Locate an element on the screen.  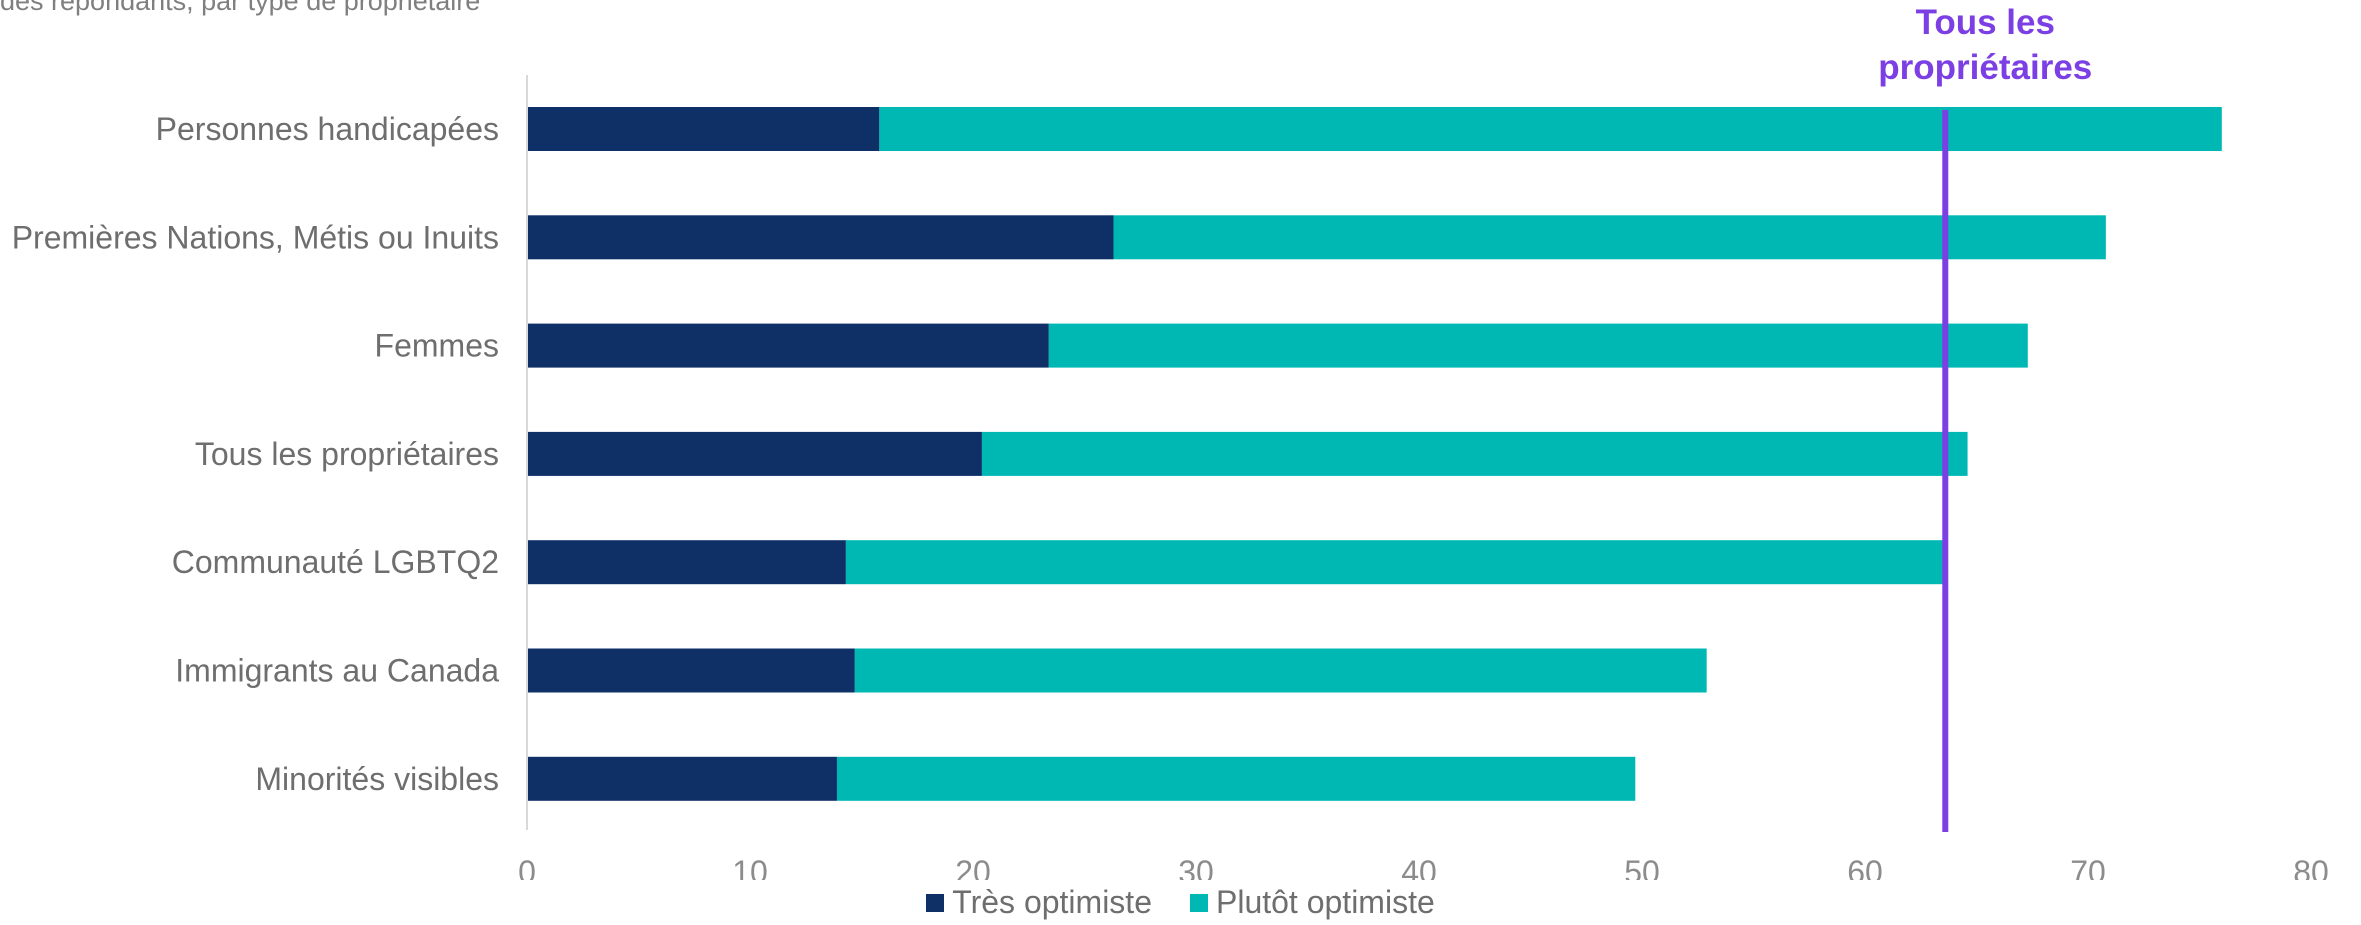
x-tick-label-2: 20 is located at coordinates (973, 867).